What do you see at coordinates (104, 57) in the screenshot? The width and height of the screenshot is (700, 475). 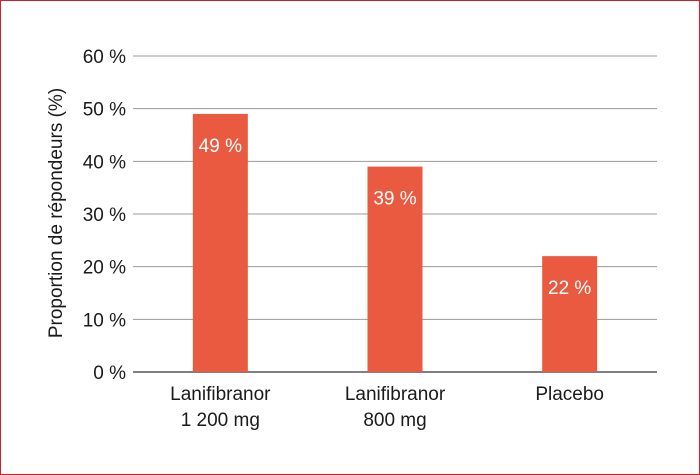 I see `y-tick-label: 60 %` at bounding box center [104, 57].